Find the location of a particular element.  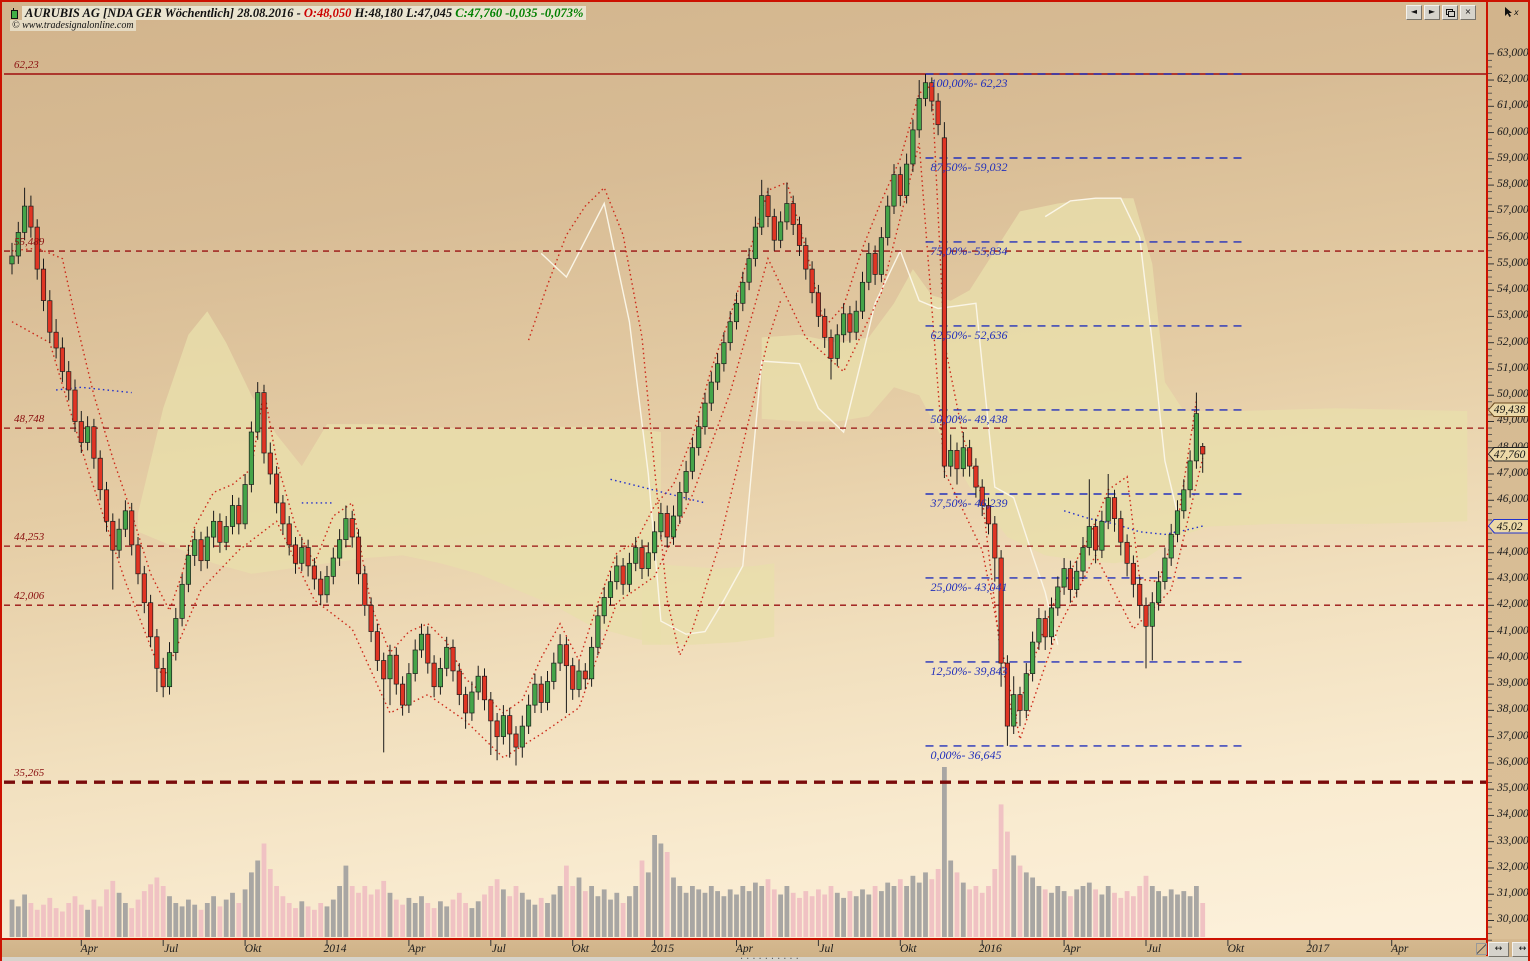

forward-button: ► is located at coordinates (1432, 12).